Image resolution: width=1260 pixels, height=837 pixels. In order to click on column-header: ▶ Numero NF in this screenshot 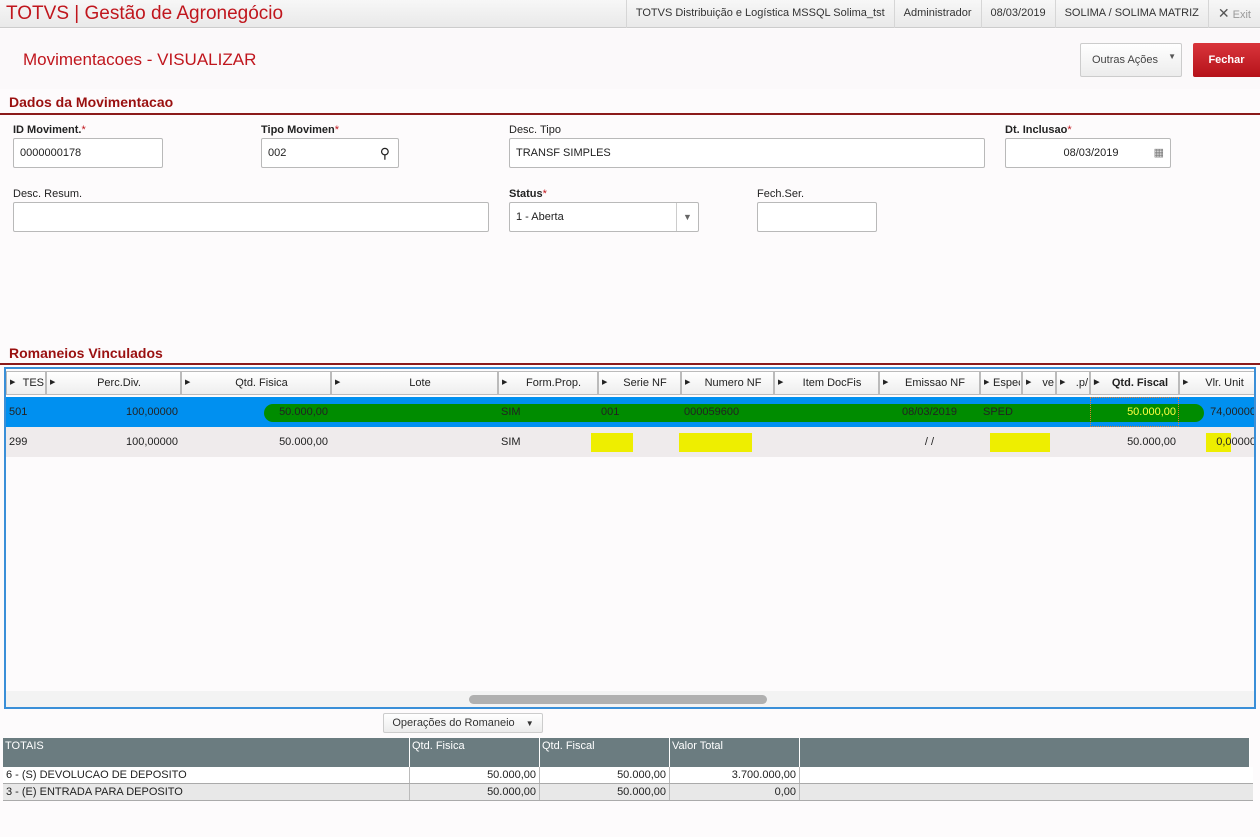, I will do `click(727, 383)`.